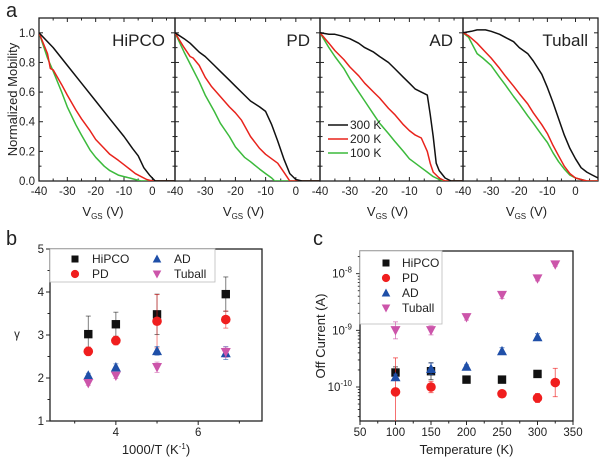  Describe the element at coordinates (537, 433) in the screenshot. I see `x-tick-label: 300` at that location.